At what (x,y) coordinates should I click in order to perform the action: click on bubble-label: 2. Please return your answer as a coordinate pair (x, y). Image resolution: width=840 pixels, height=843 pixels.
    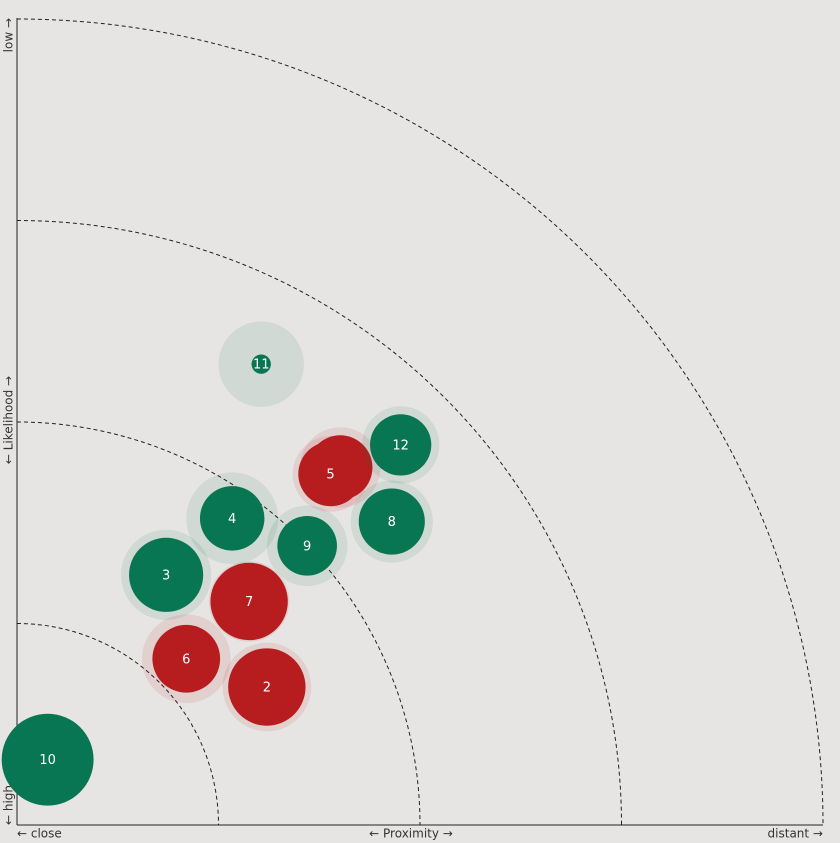
    Looking at the image, I should click on (267, 688).